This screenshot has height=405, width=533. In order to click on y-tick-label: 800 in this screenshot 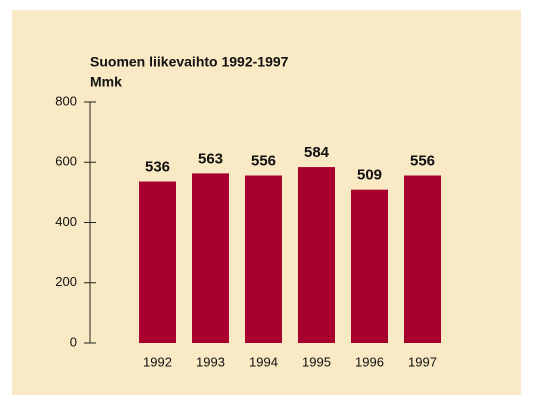, I will do `click(66, 100)`.